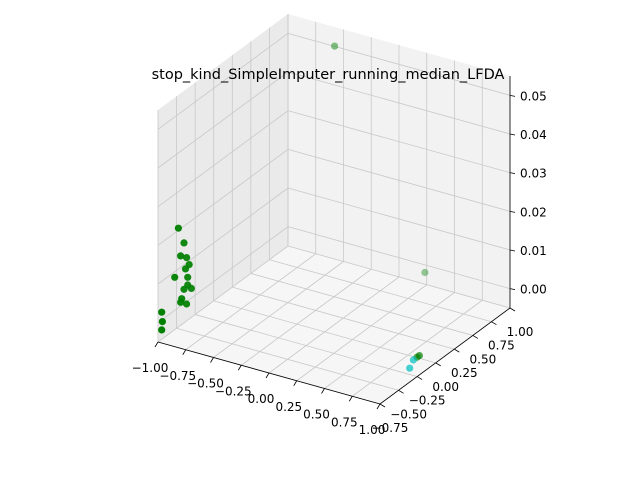  I want to click on z-tick-label: 0.03, so click(533, 174).